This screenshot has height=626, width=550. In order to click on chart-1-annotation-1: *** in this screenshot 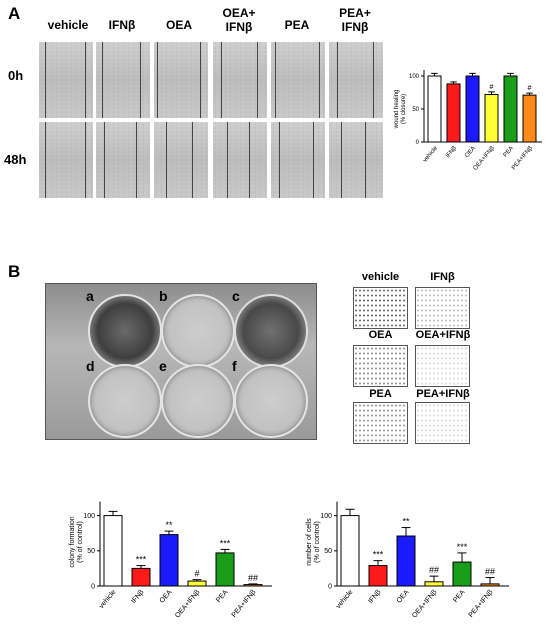, I will do `click(141, 560)`.